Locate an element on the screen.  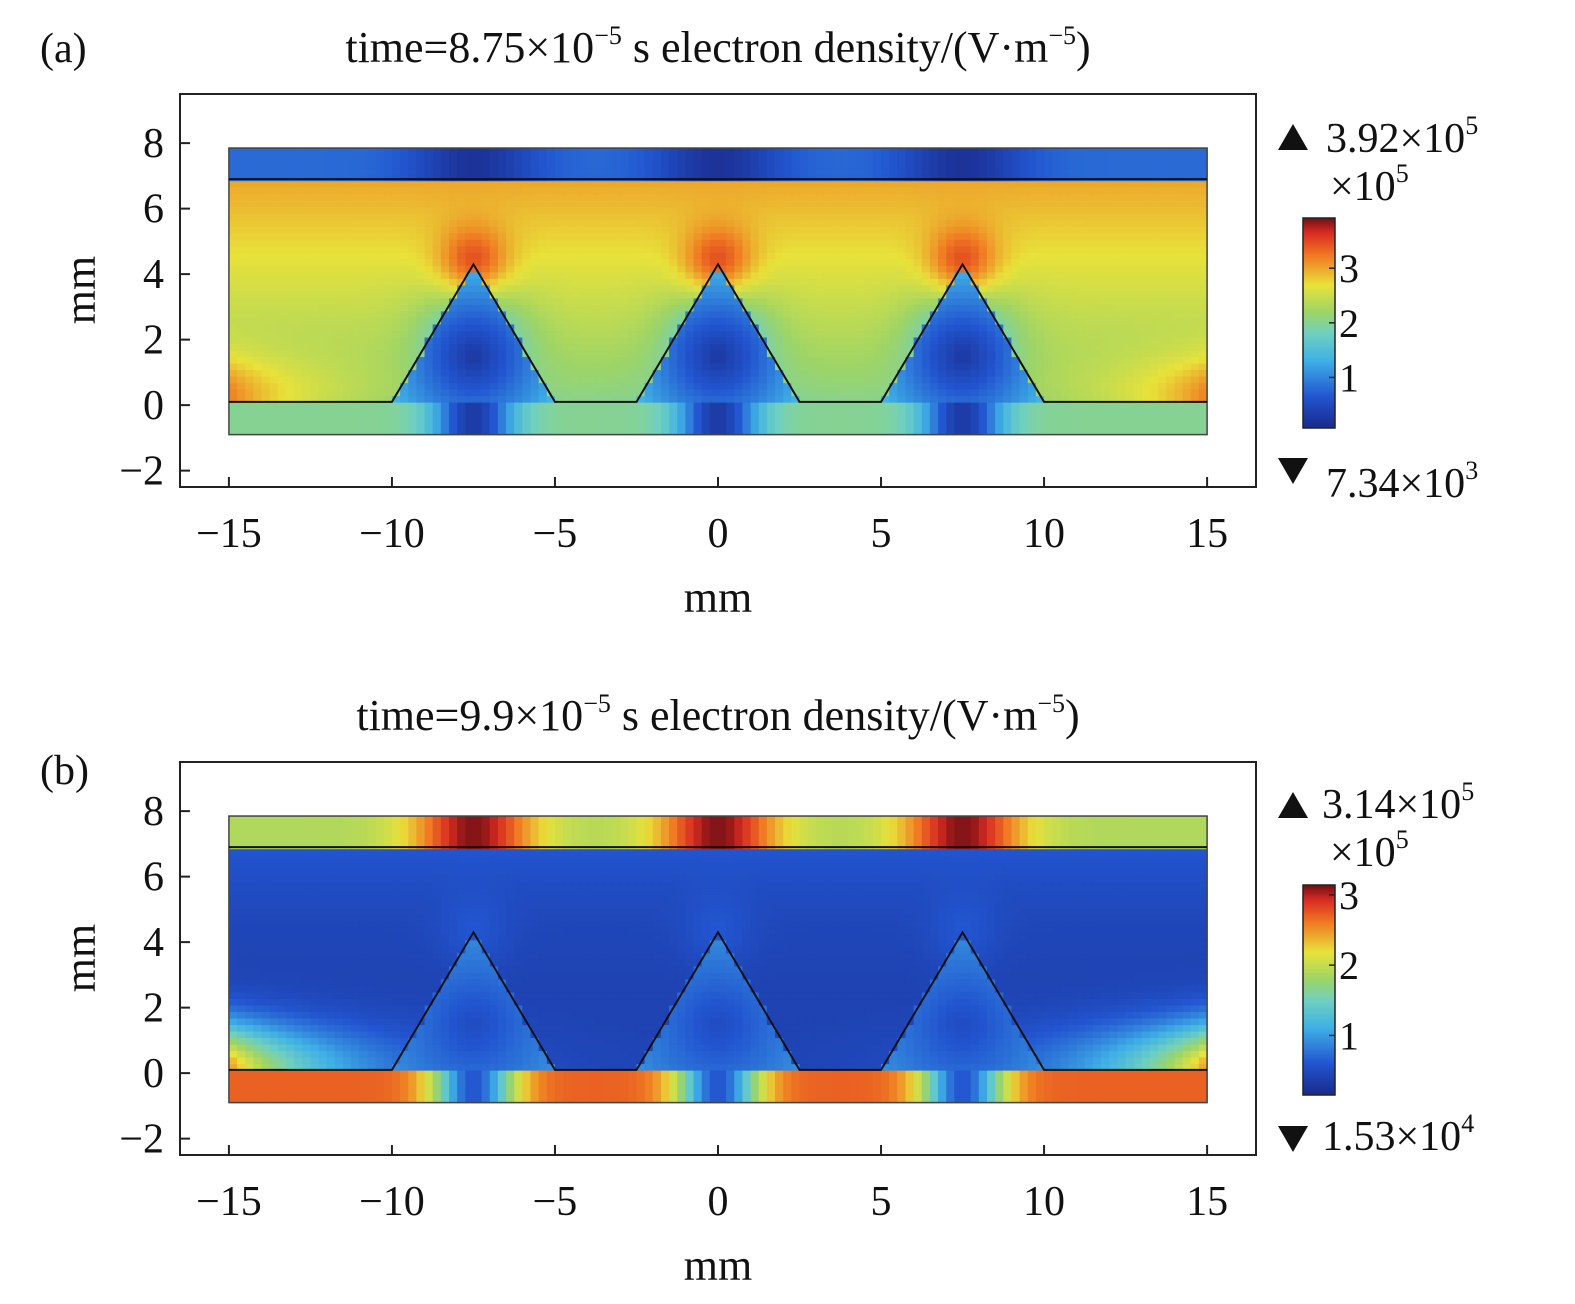
panel-a-cbar-min: 7.34×10³ is located at coordinates (1402, 481).